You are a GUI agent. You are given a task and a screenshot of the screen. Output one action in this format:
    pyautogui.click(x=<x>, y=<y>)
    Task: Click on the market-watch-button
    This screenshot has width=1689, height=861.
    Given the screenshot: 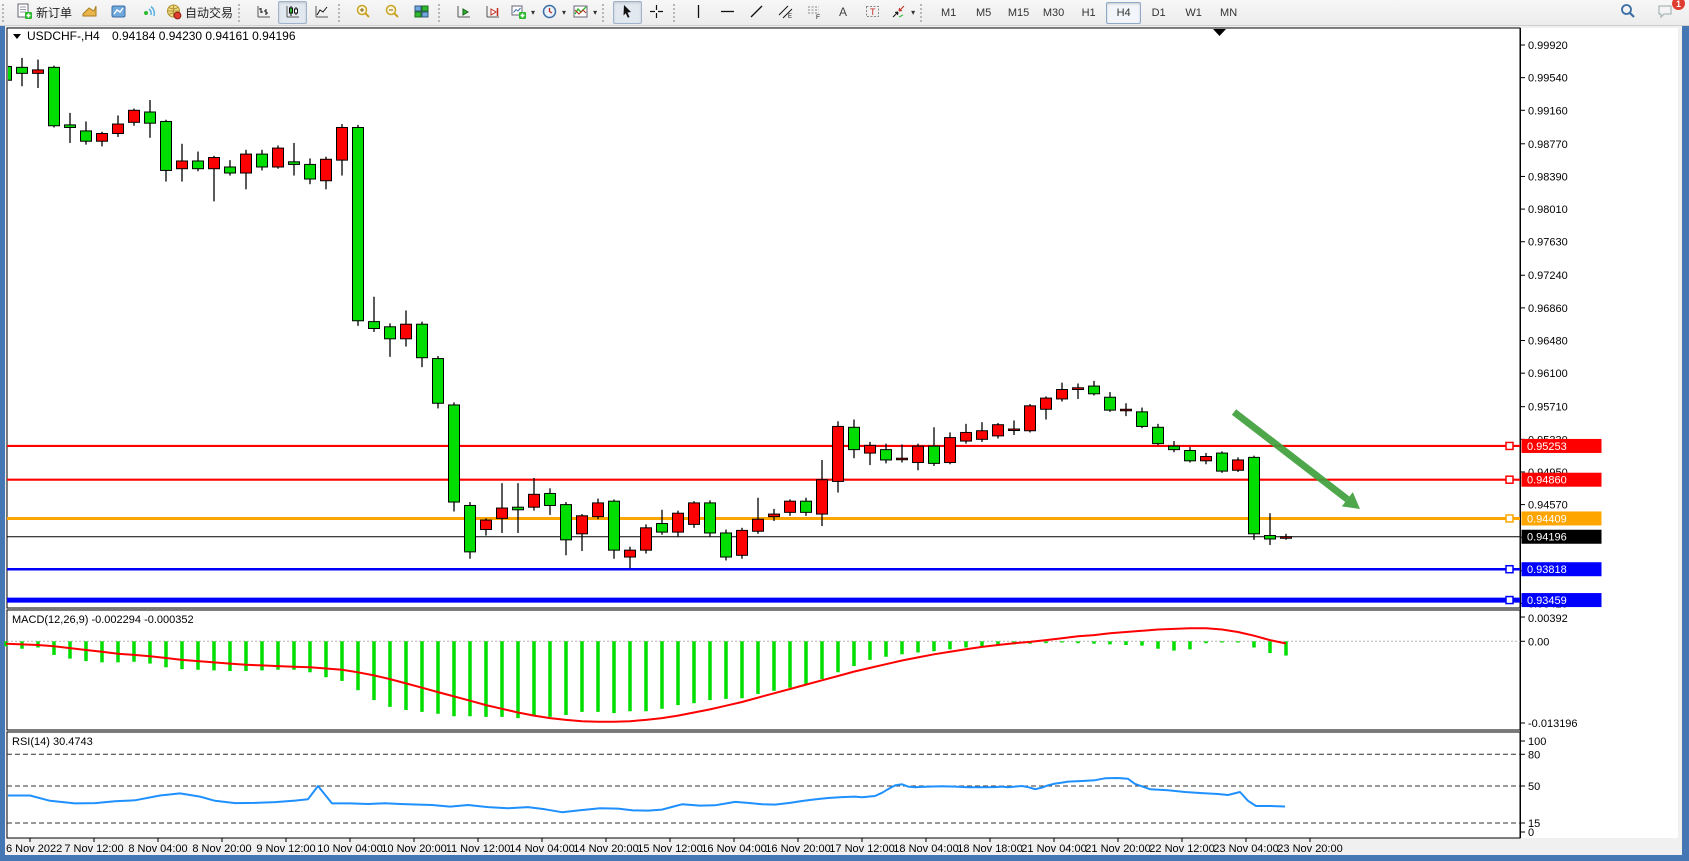 What is the action you would take?
    pyautogui.click(x=118, y=12)
    